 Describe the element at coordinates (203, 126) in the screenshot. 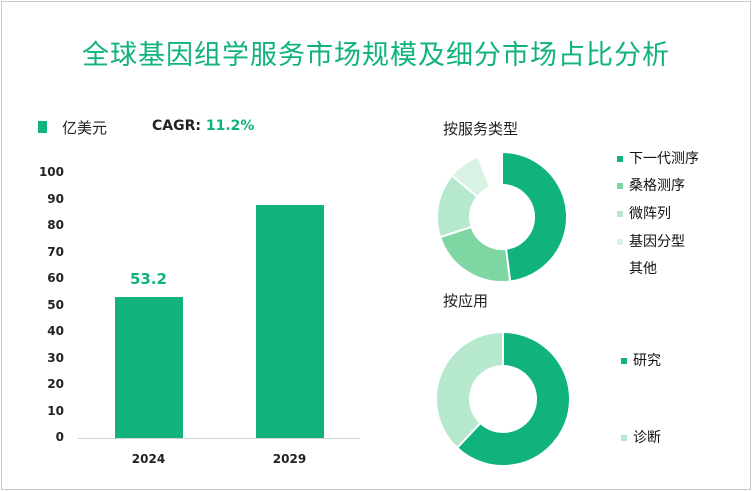

I see `cagr-text: CAGR: 11.2%` at that location.